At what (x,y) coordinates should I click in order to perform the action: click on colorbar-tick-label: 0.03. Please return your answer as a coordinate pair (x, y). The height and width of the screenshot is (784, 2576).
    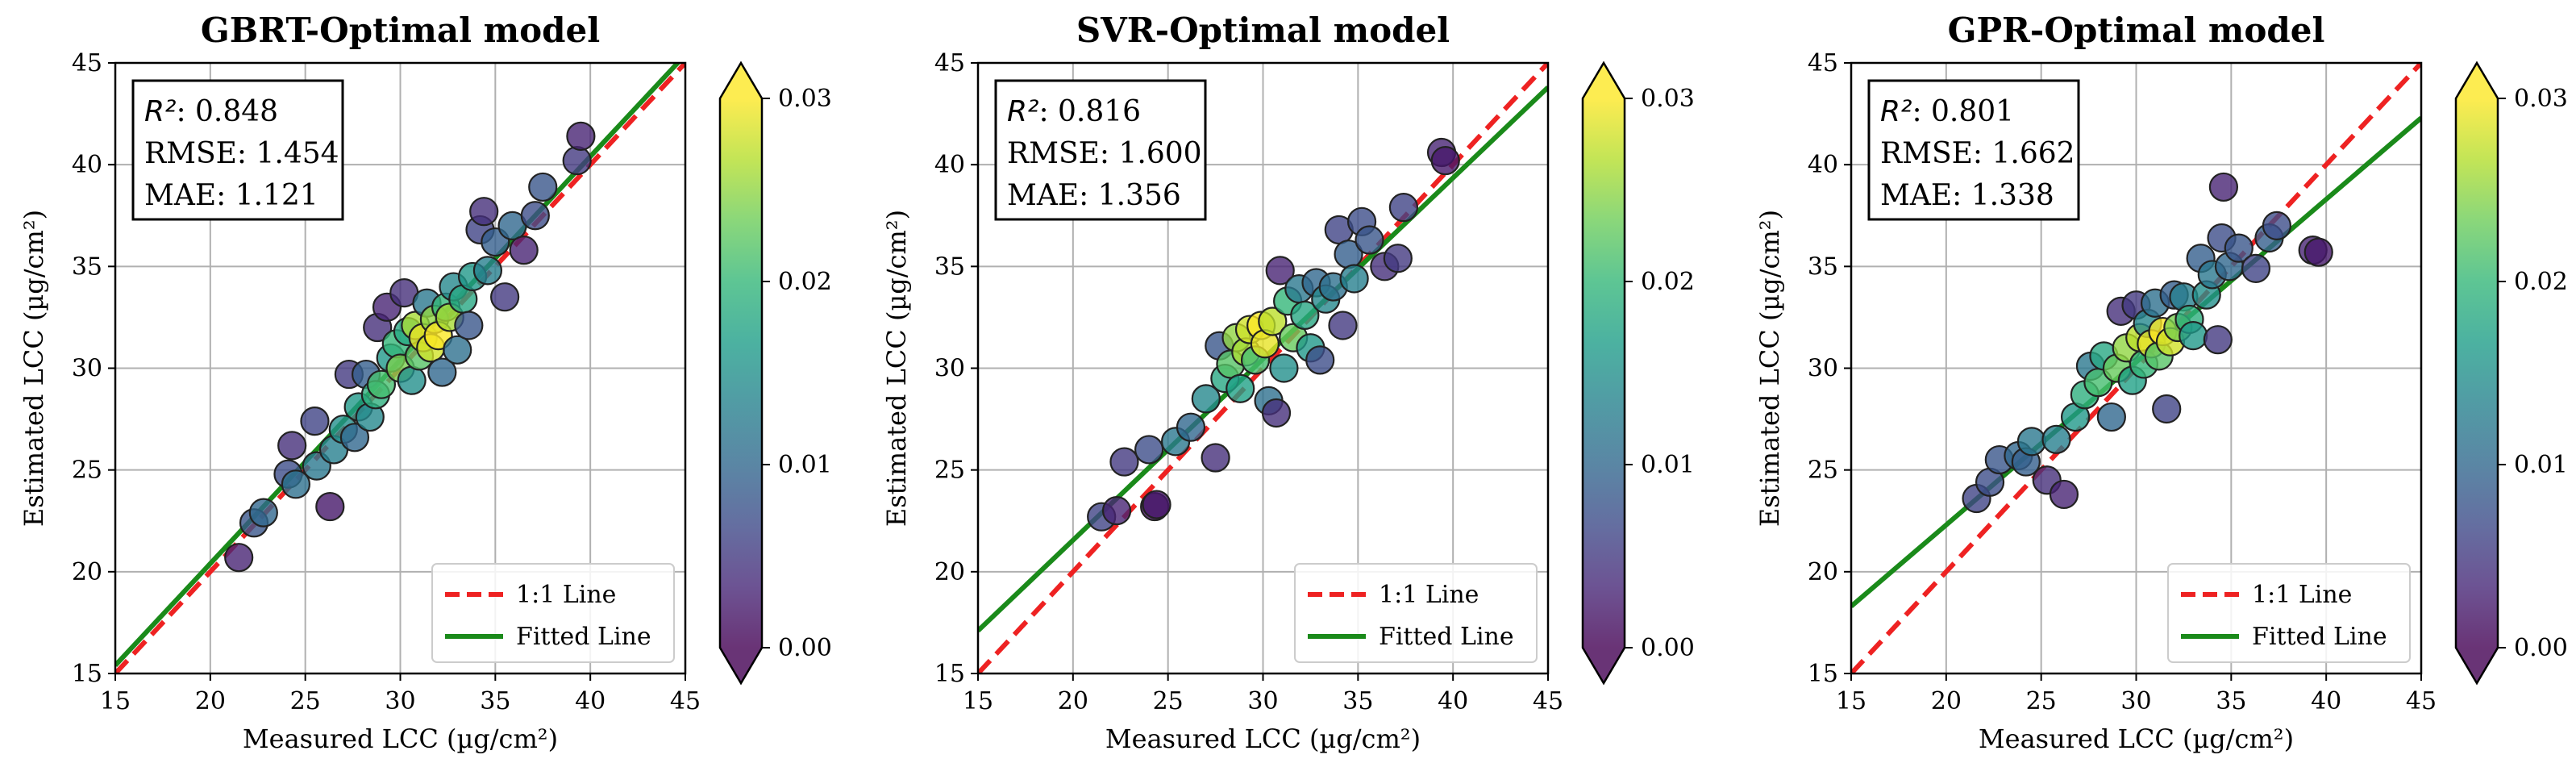
    Looking at the image, I should click on (805, 99).